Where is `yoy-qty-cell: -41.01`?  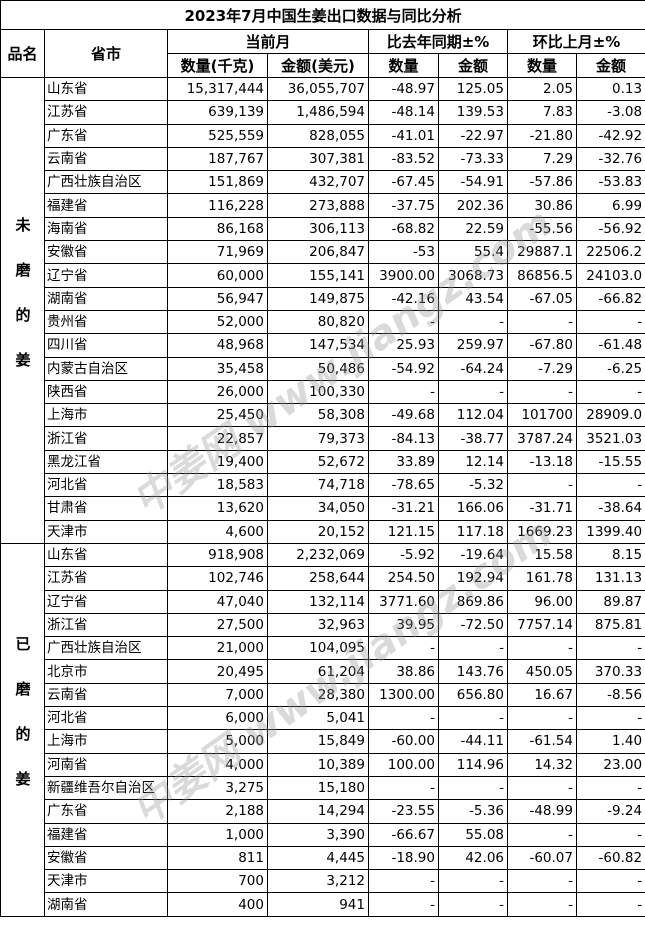 yoy-qty-cell: -41.01 is located at coordinates (403, 135).